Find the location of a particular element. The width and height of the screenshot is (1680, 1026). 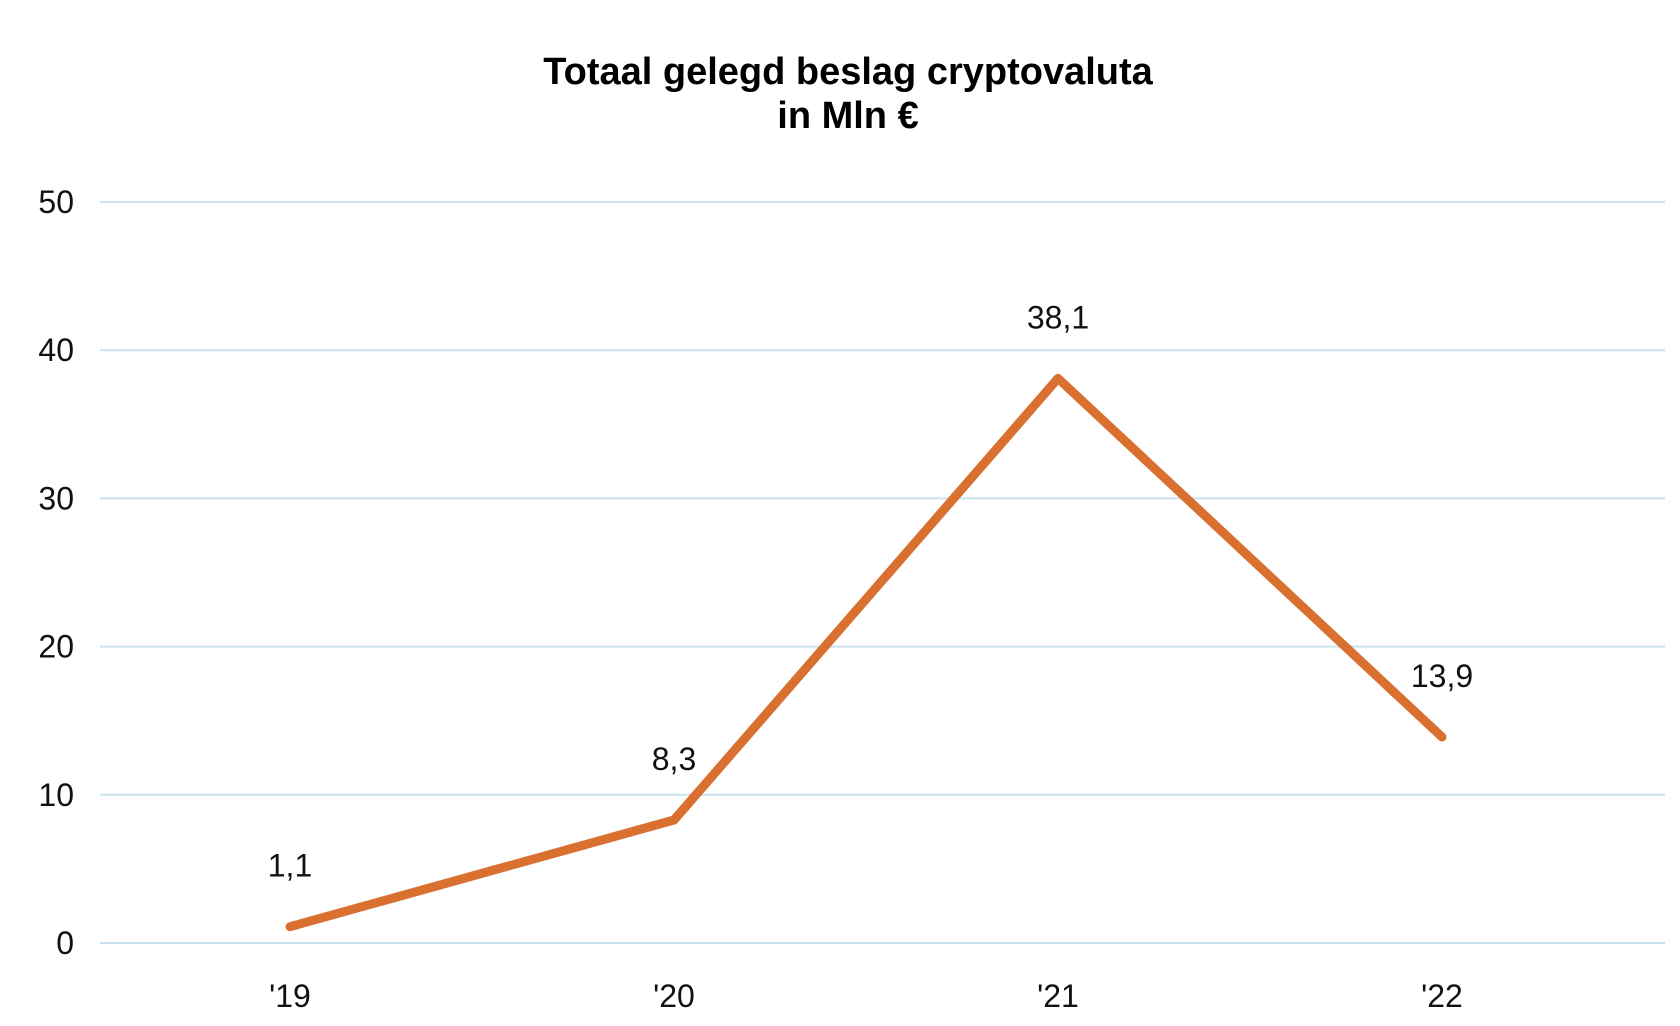

y-tick-label: 40 is located at coordinates (56, 350).